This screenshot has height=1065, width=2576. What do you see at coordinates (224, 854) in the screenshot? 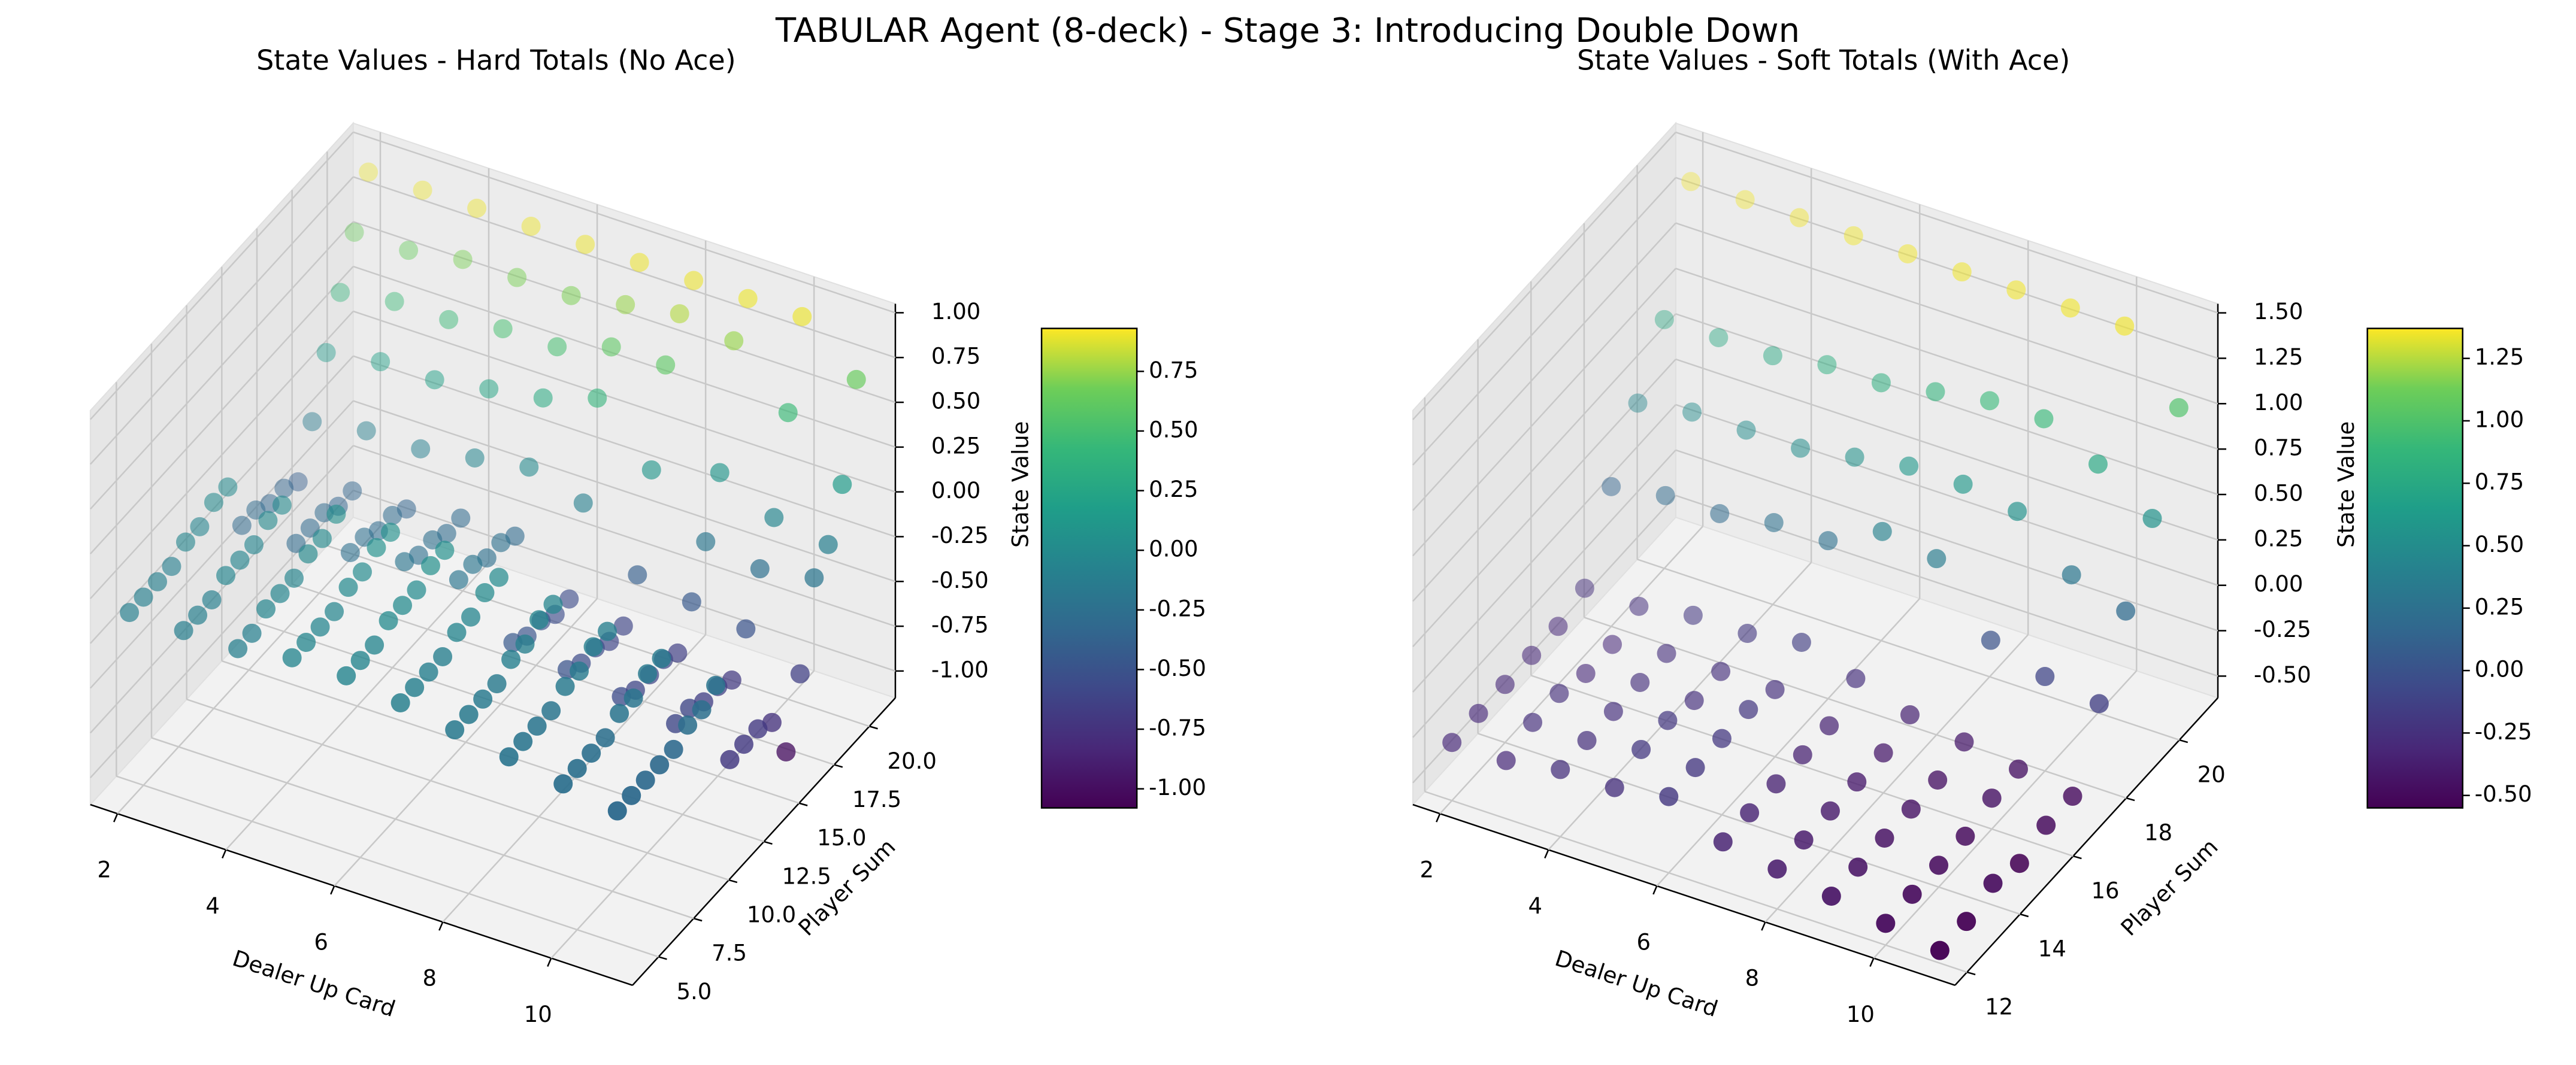
I see `x-tick` at bounding box center [224, 854].